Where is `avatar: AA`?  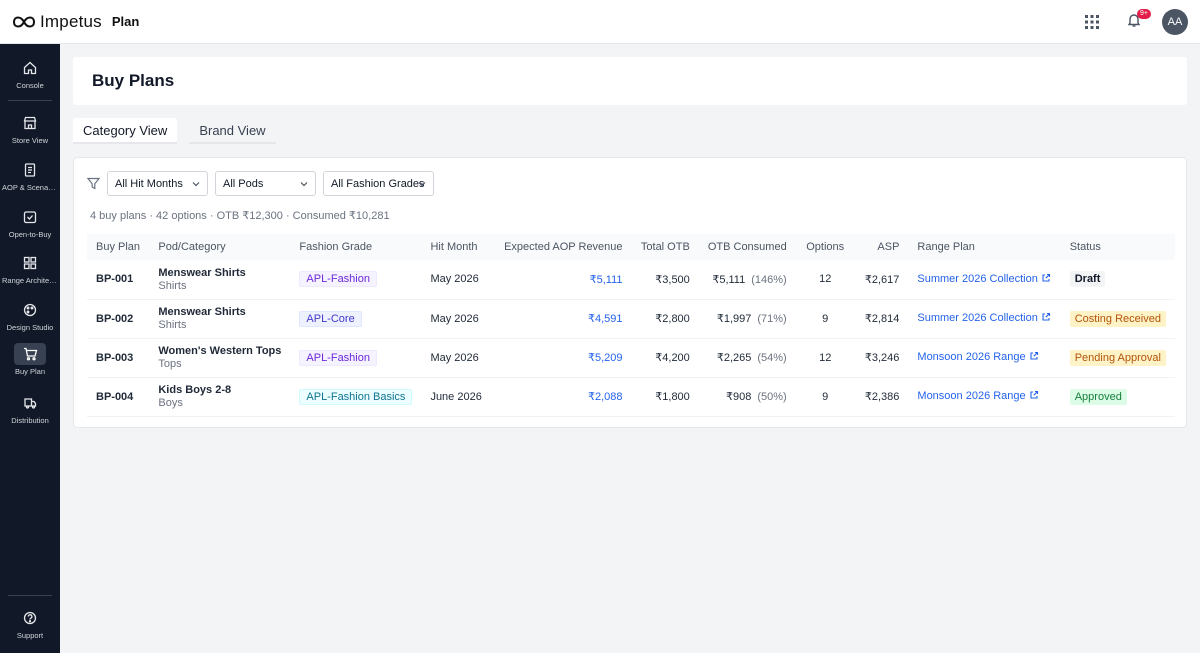
avatar: AA is located at coordinates (1175, 22).